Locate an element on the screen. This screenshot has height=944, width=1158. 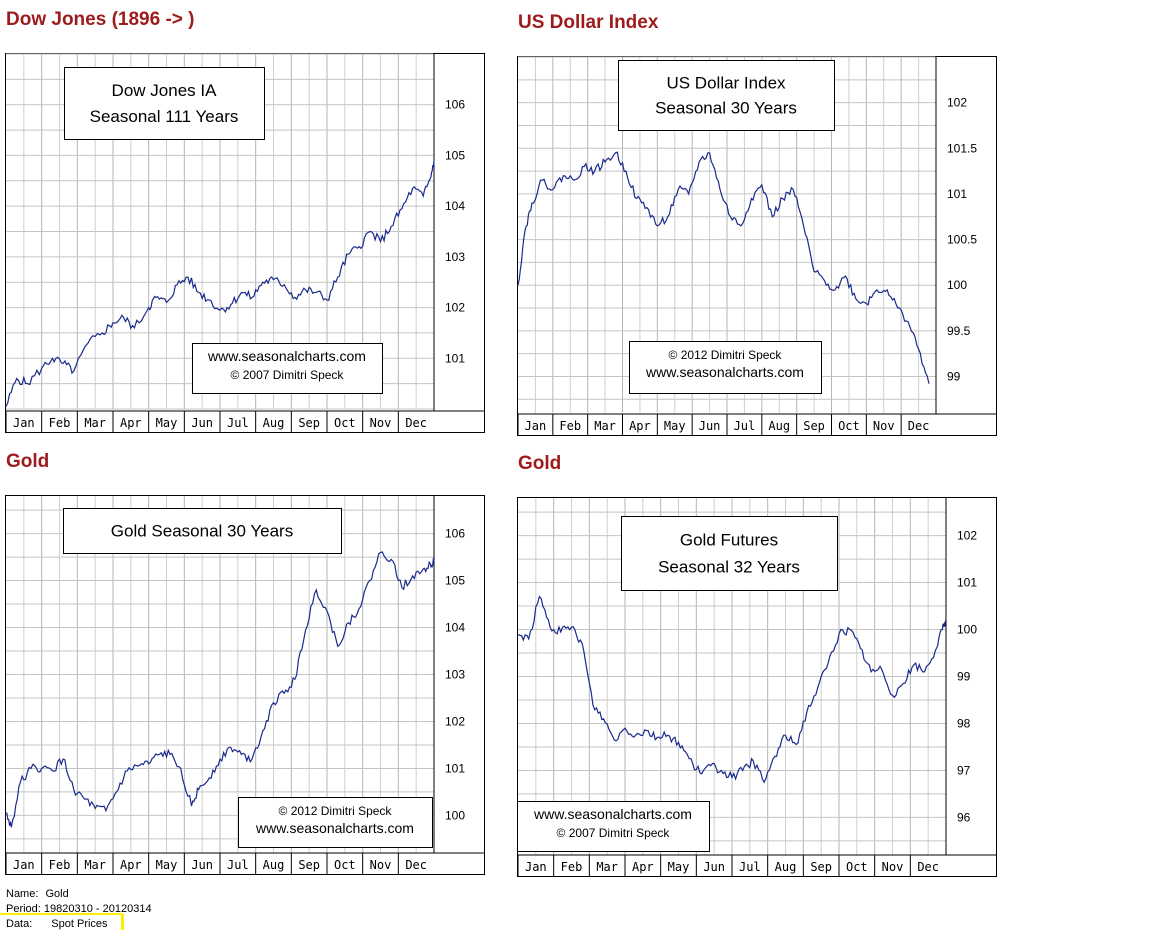
usd-ytick-label: 100 is located at coordinates (957, 285).